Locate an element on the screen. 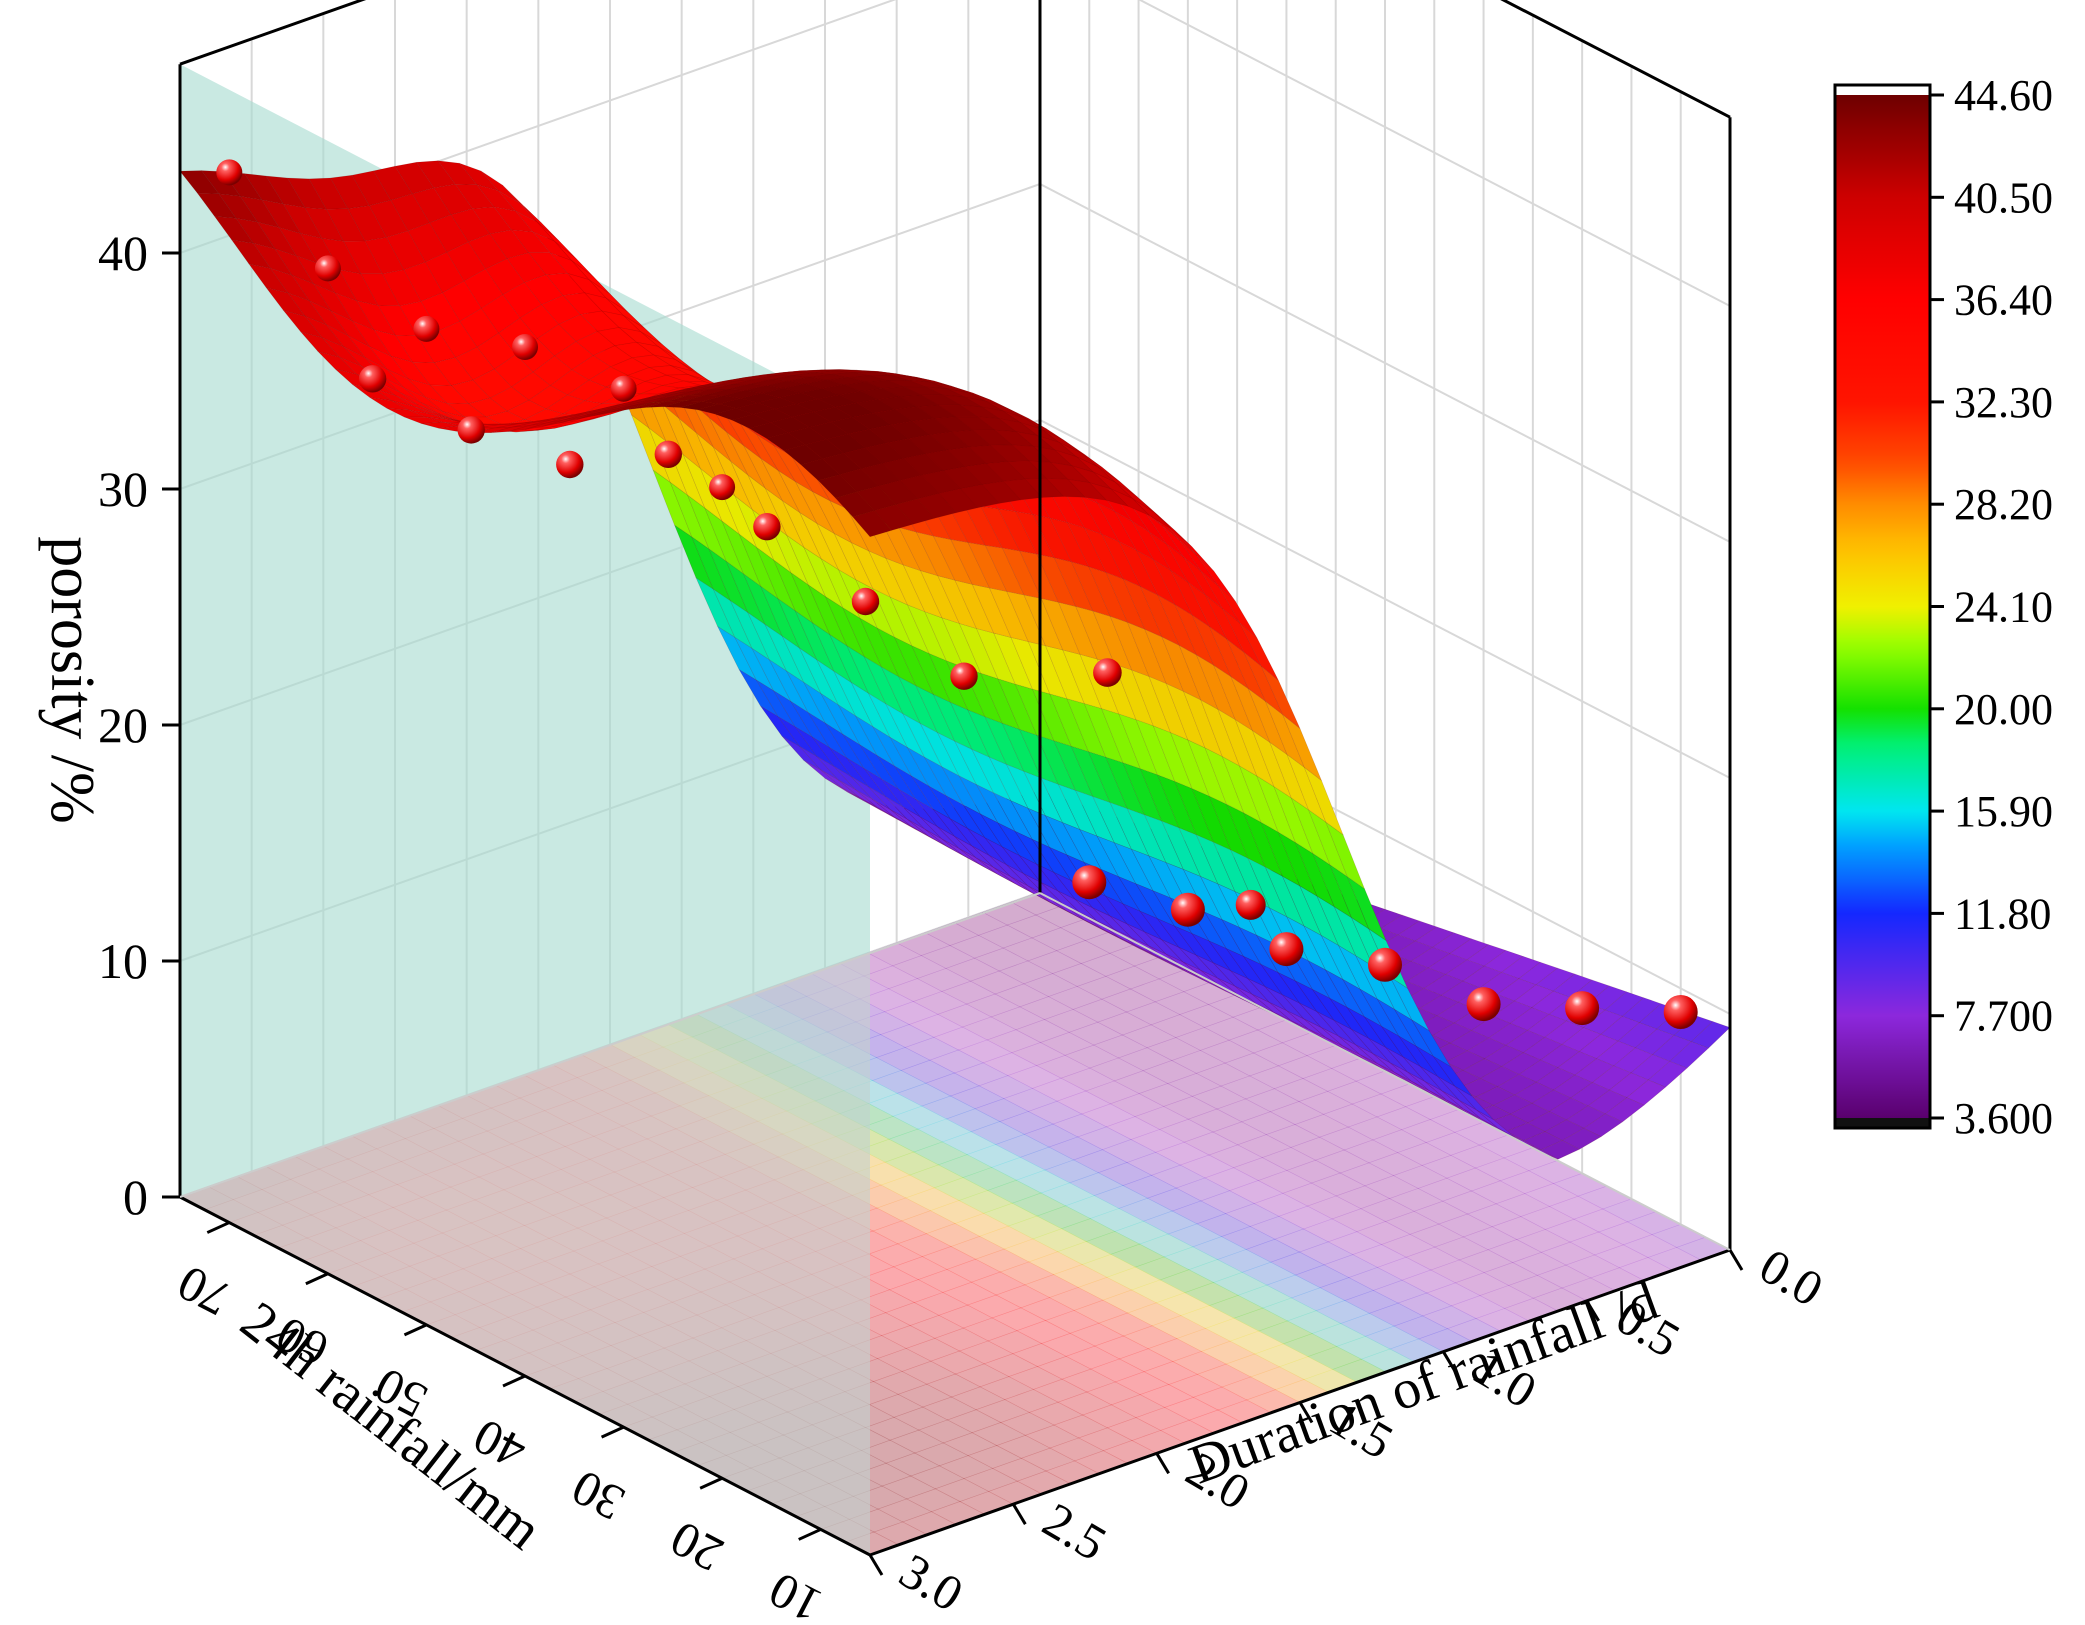  colorbar-tick-label: 11.80 is located at coordinates (2002, 913).